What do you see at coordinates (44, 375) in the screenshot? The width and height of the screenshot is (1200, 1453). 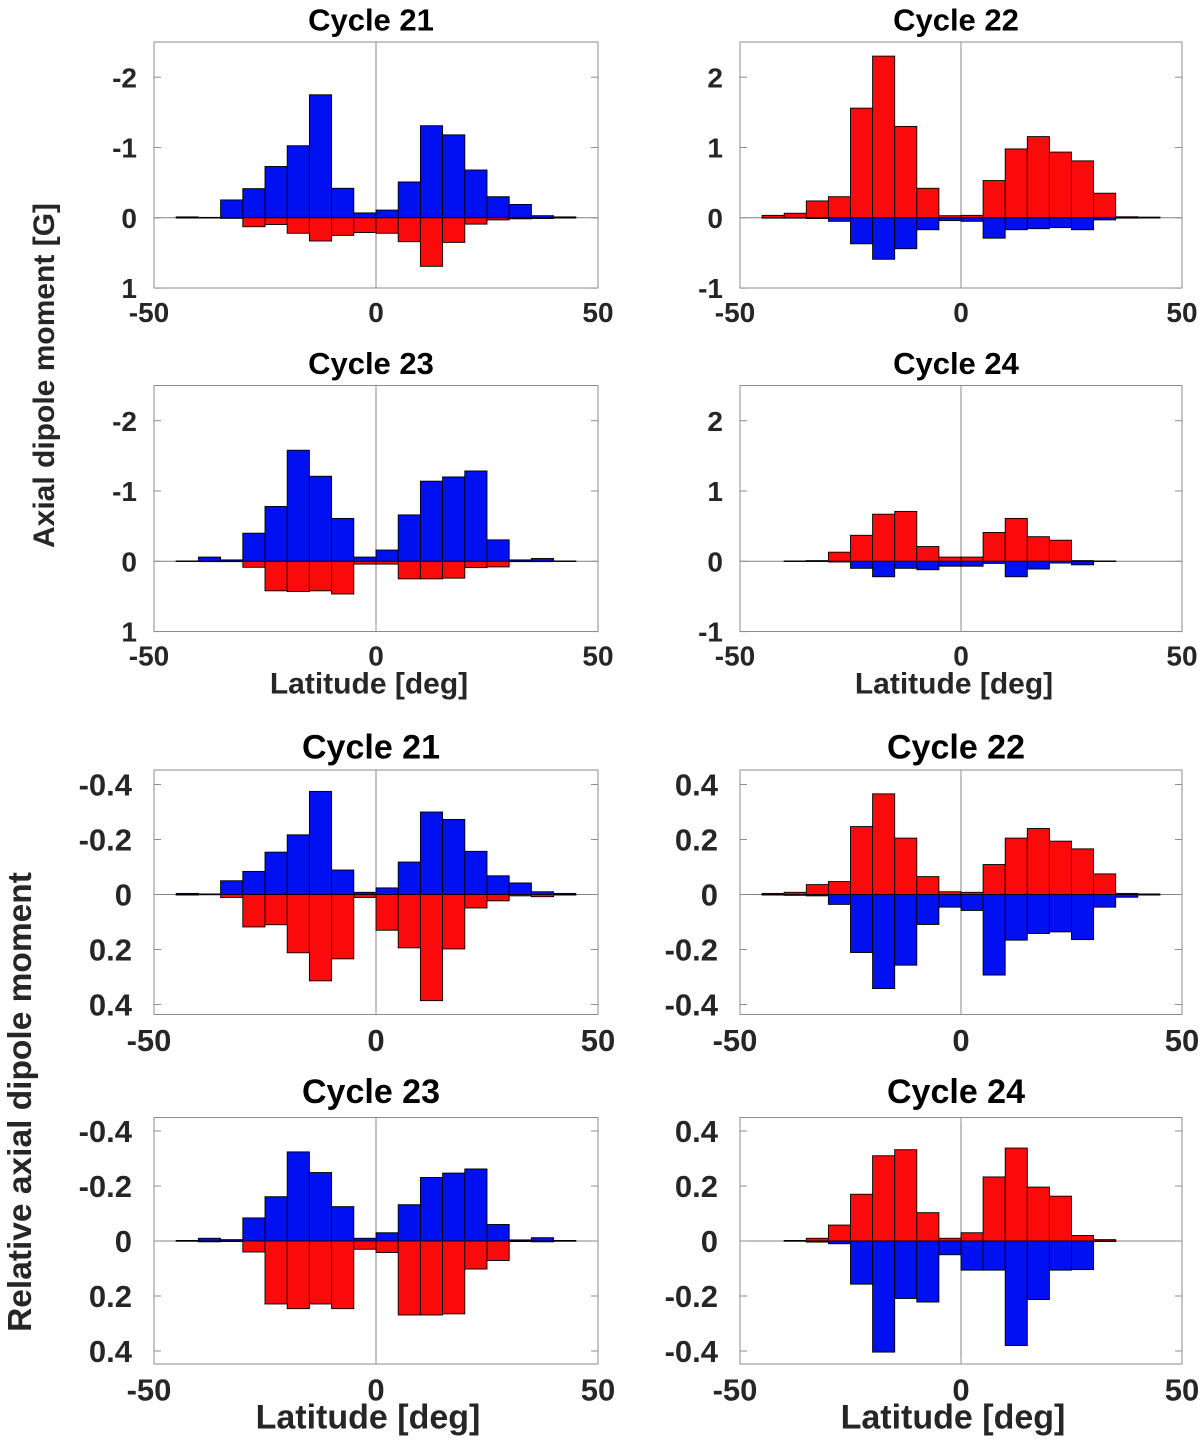 I see `svg-text: Axial dipole moment [G]` at bounding box center [44, 375].